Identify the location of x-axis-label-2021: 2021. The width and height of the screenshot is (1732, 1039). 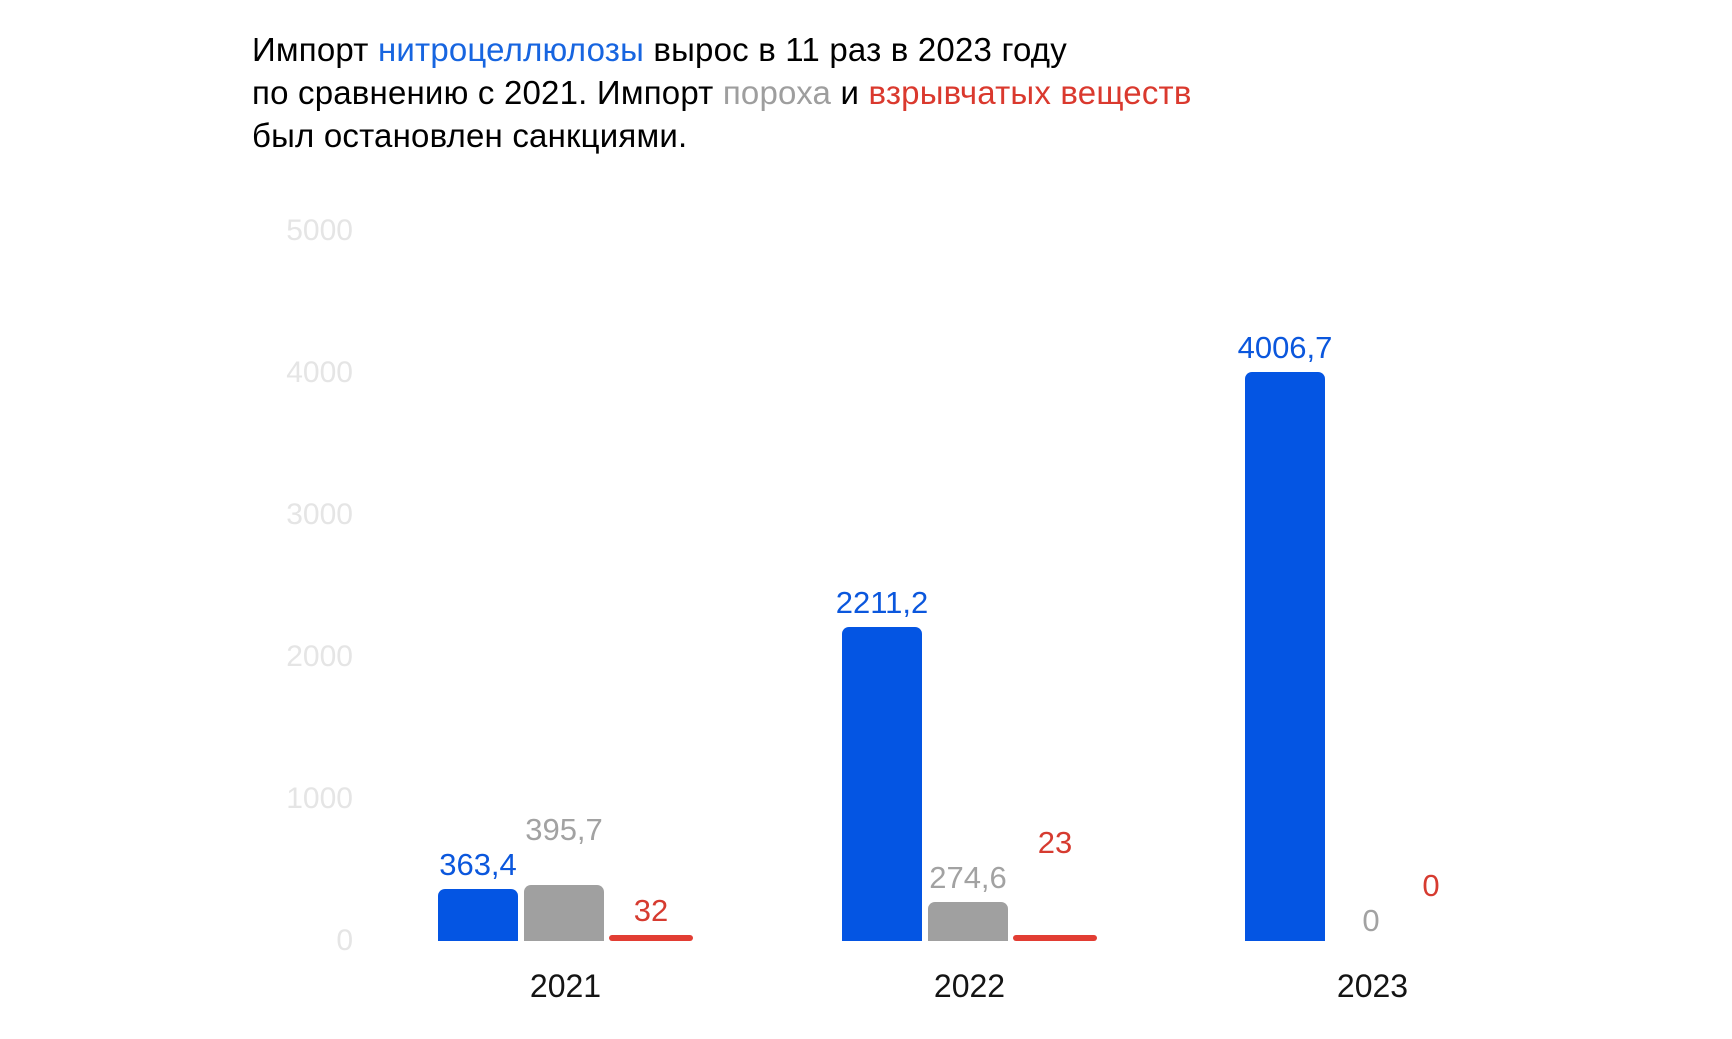
(565, 986).